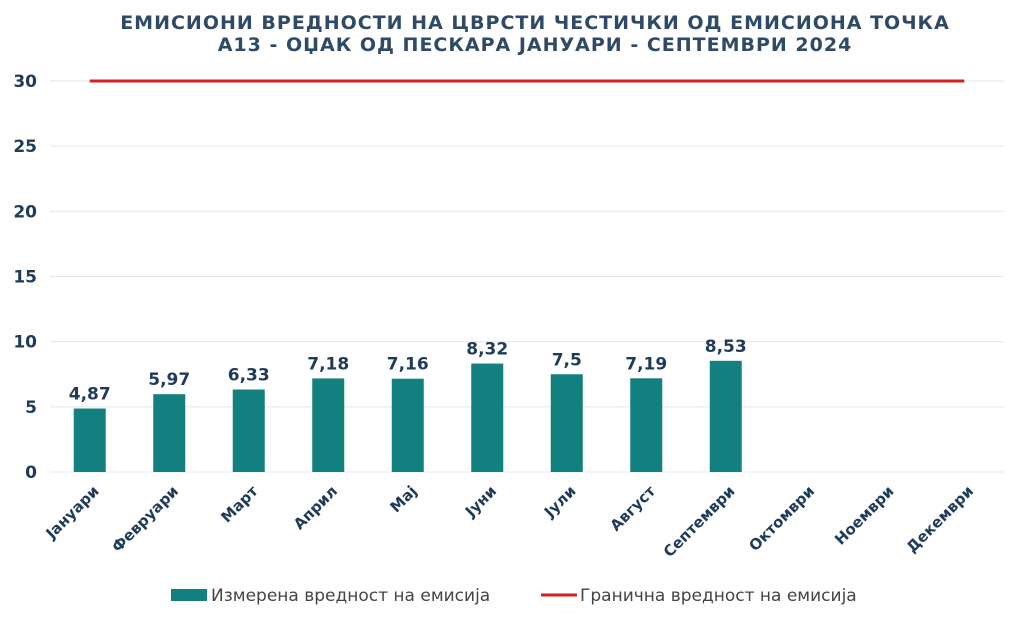 This screenshot has width=1024, height=625. Describe the element at coordinates (239, 504) in the screenshot. I see `x-tick-label: Март` at that location.